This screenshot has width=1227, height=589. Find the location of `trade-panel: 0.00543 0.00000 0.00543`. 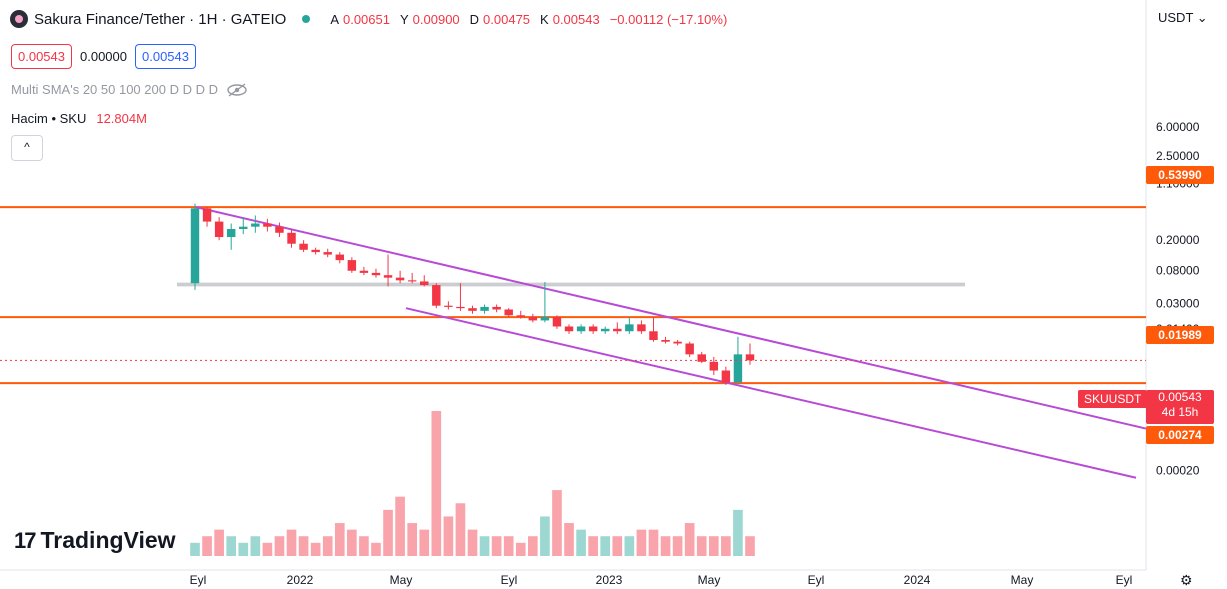

trade-panel: 0.00543 0.00000 0.00543 is located at coordinates (103, 56).